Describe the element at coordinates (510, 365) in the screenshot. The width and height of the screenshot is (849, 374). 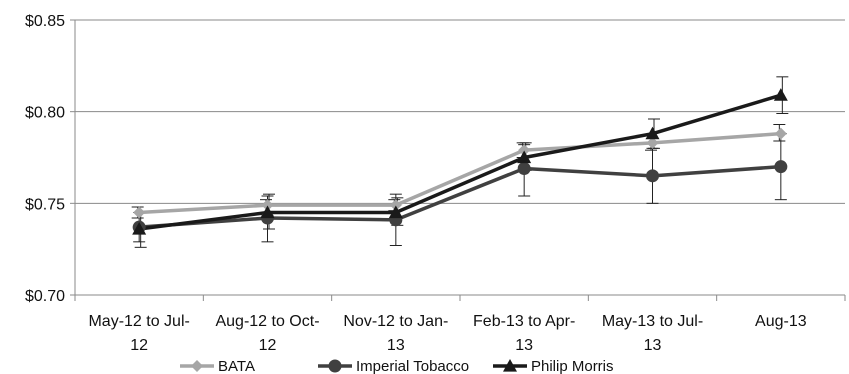
I see `legend-swatch-marker-philip-morris` at that location.